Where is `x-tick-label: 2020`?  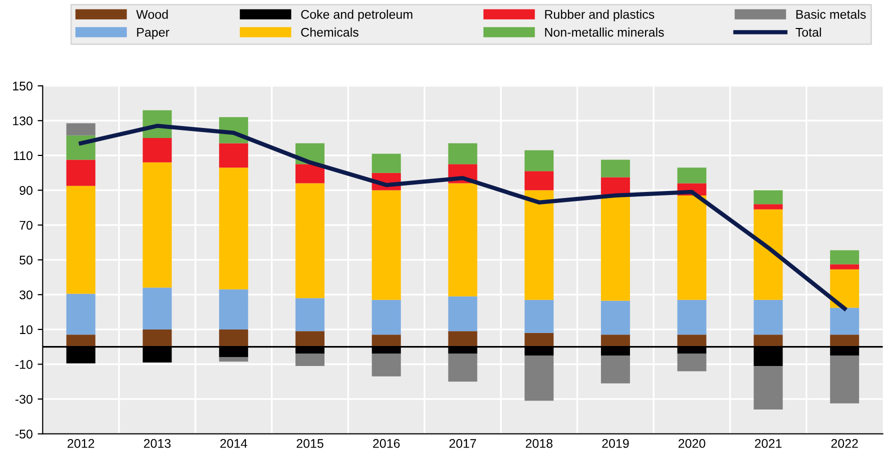 x-tick-label: 2020 is located at coordinates (692, 443).